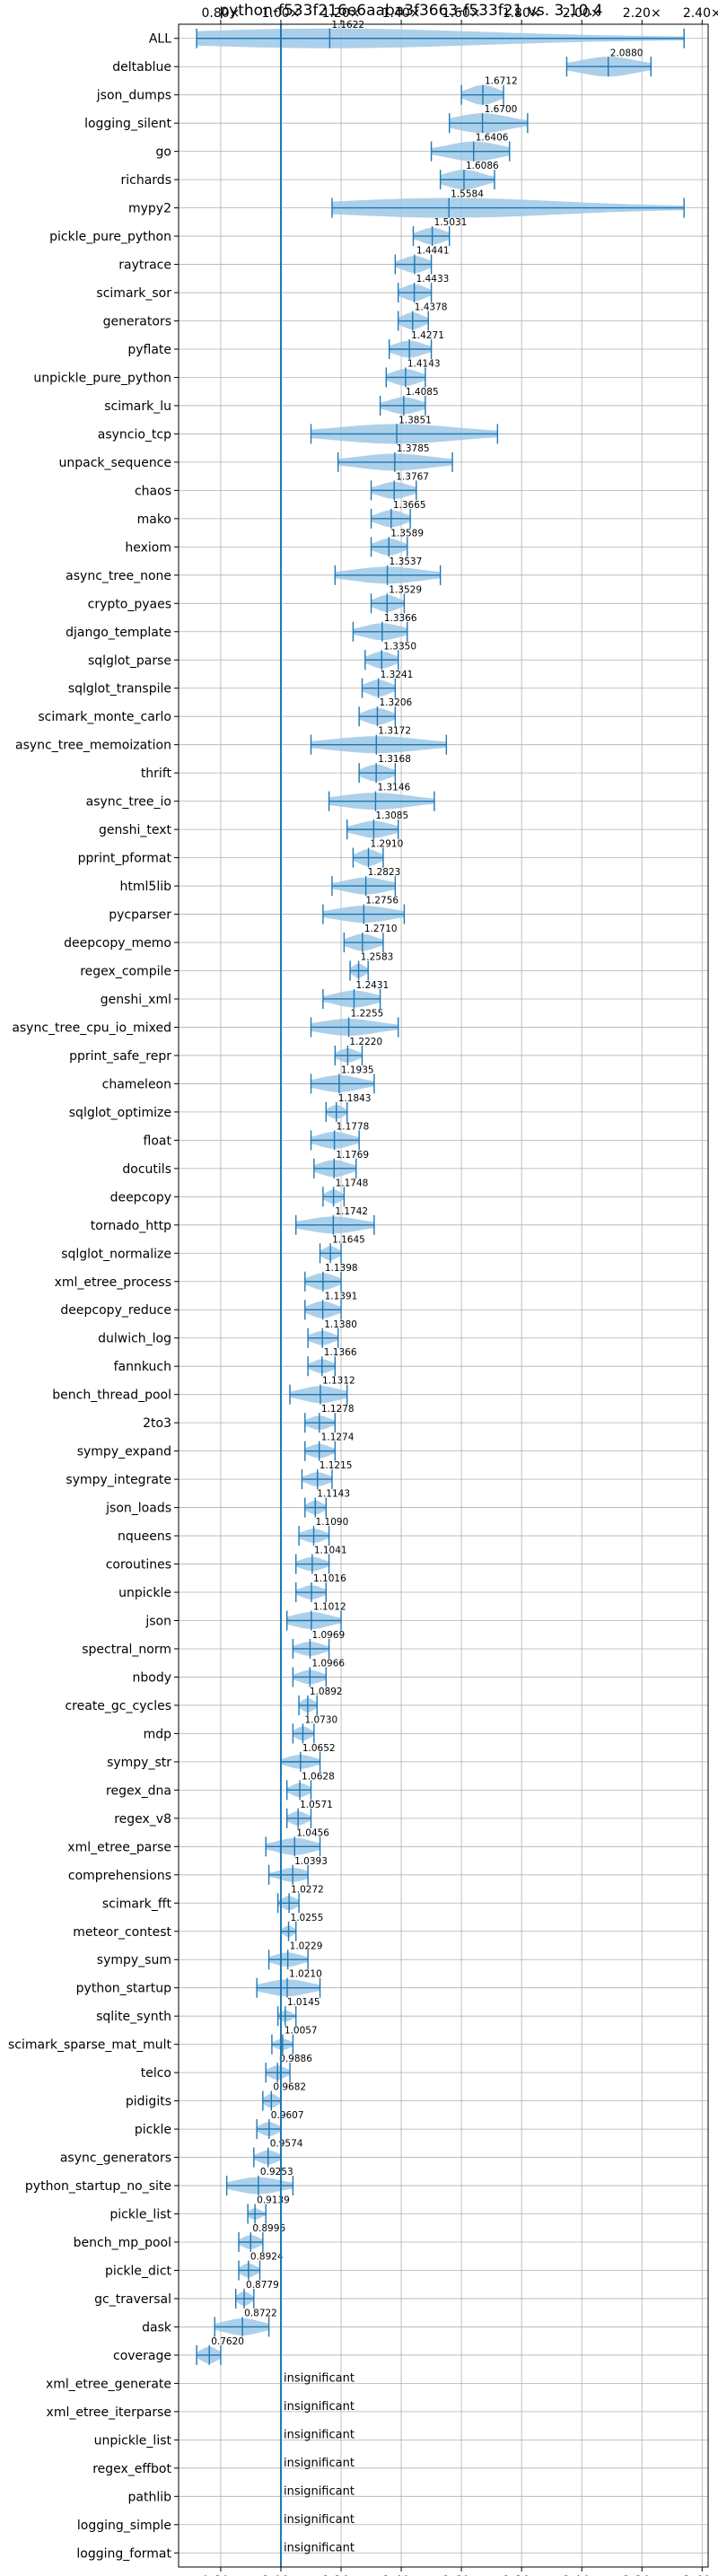 The image size is (718, 2576). Describe the element at coordinates (115, 1310) in the screenshot. I see `benchmark-label: deepcopy_reduce` at that location.